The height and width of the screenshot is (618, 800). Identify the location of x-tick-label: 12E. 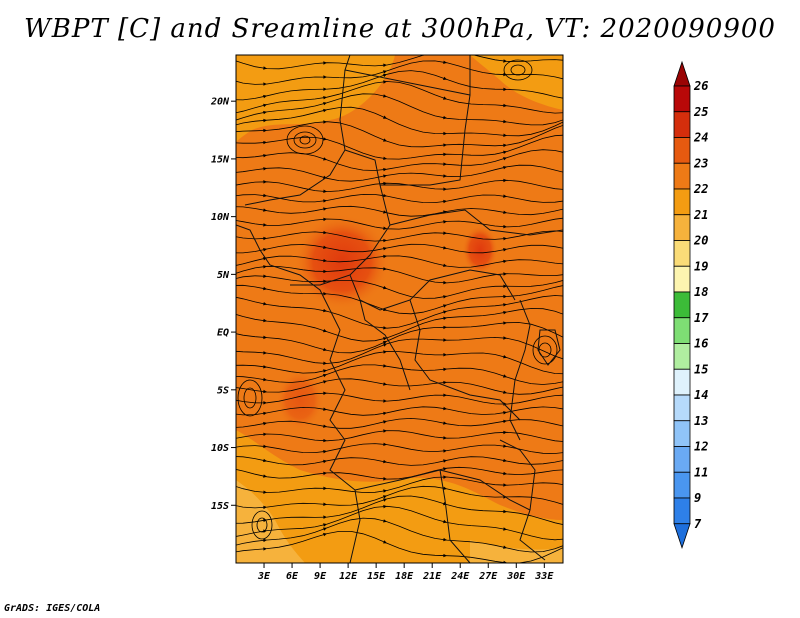
(348, 576).